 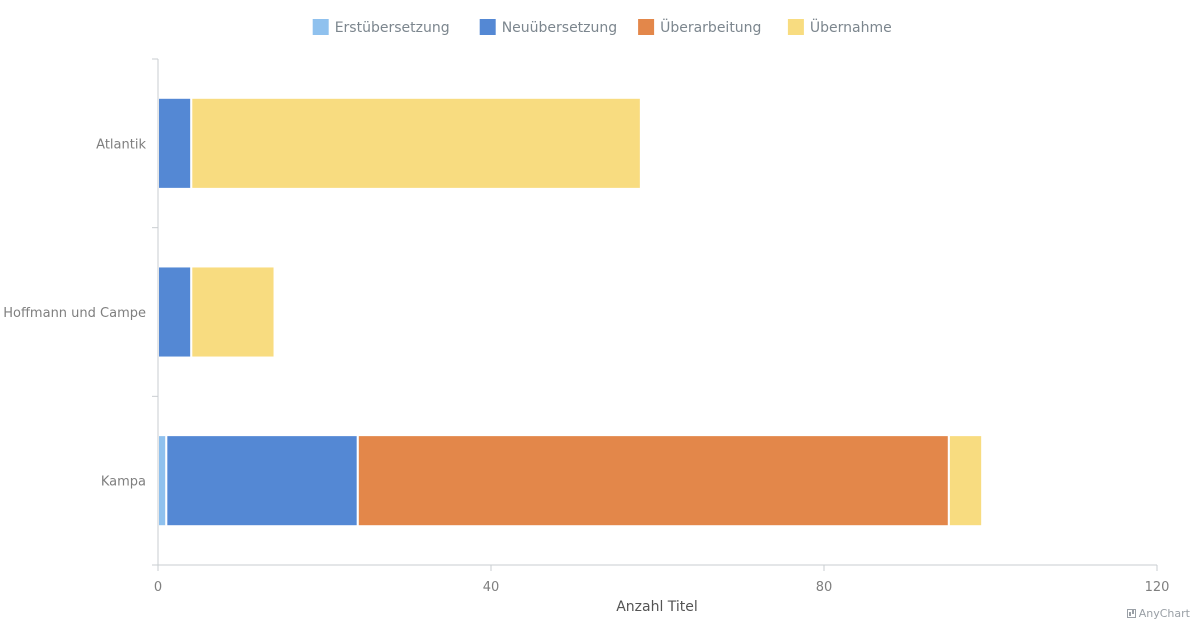 What do you see at coordinates (851, 27) in the screenshot?
I see `legend-label: Übernahme` at bounding box center [851, 27].